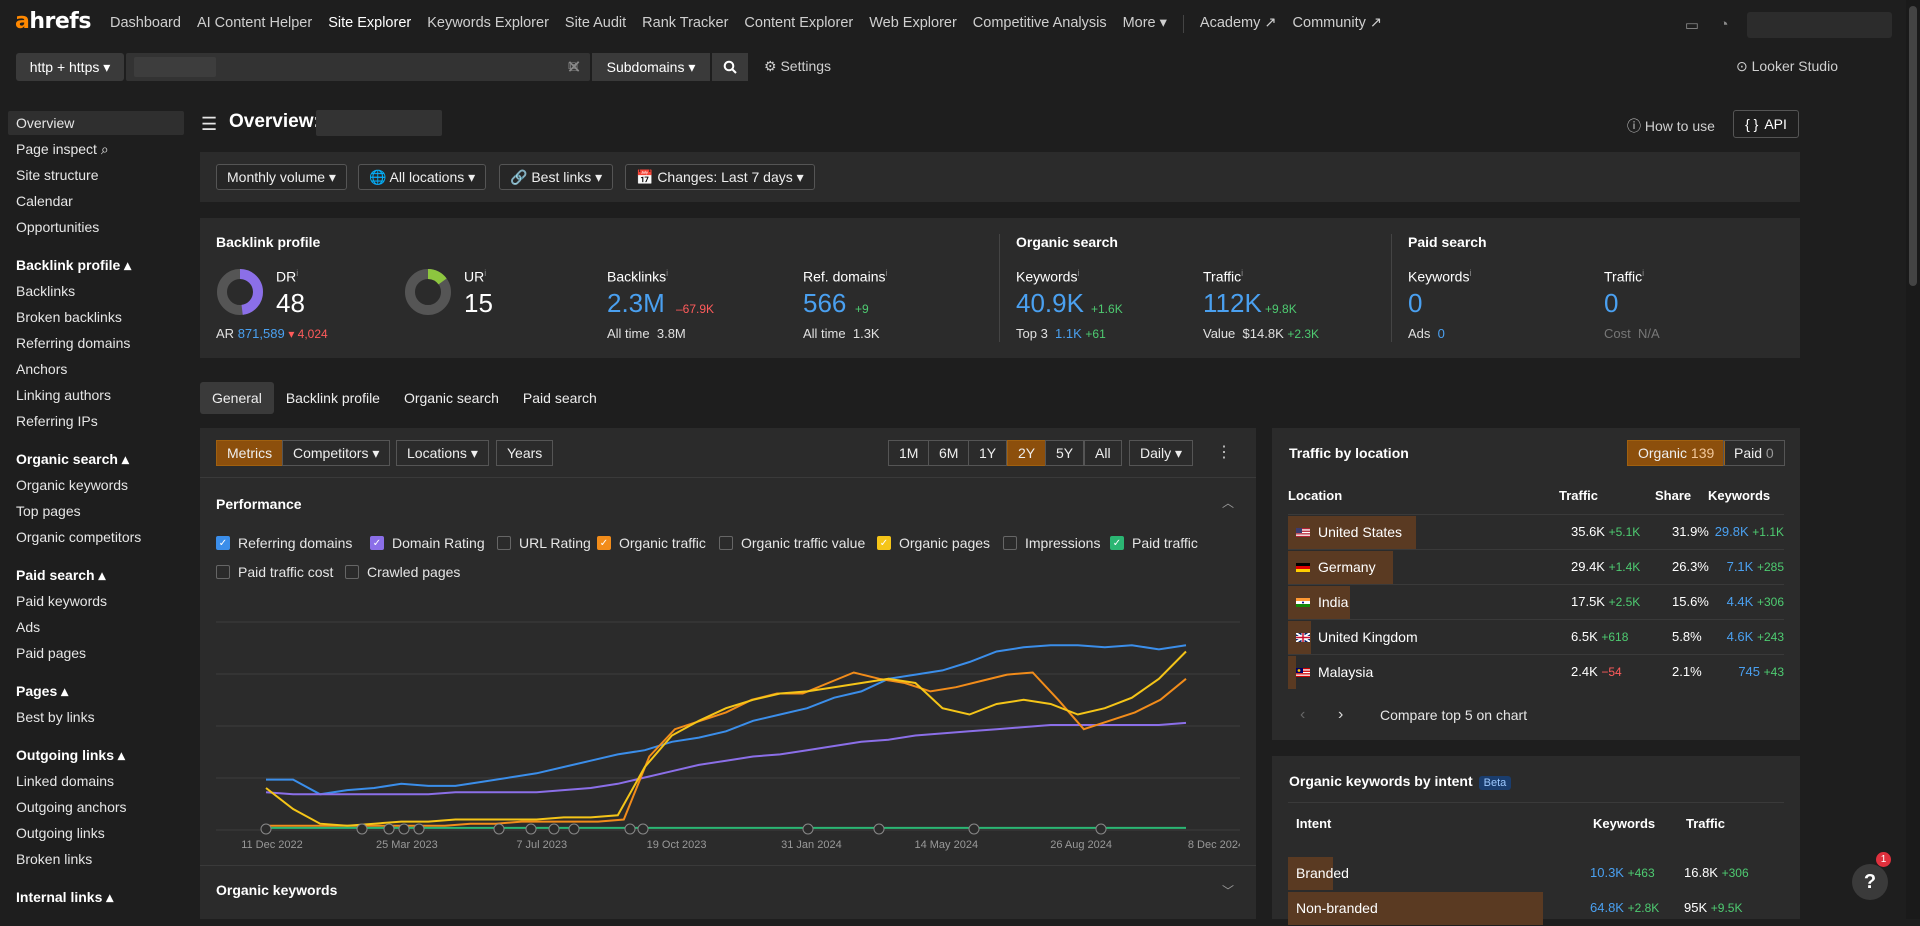 The width and height of the screenshot is (1920, 926). What do you see at coordinates (60, 833) in the screenshot?
I see `sidebar-item-outgoing-links: Outgoing links` at bounding box center [60, 833].